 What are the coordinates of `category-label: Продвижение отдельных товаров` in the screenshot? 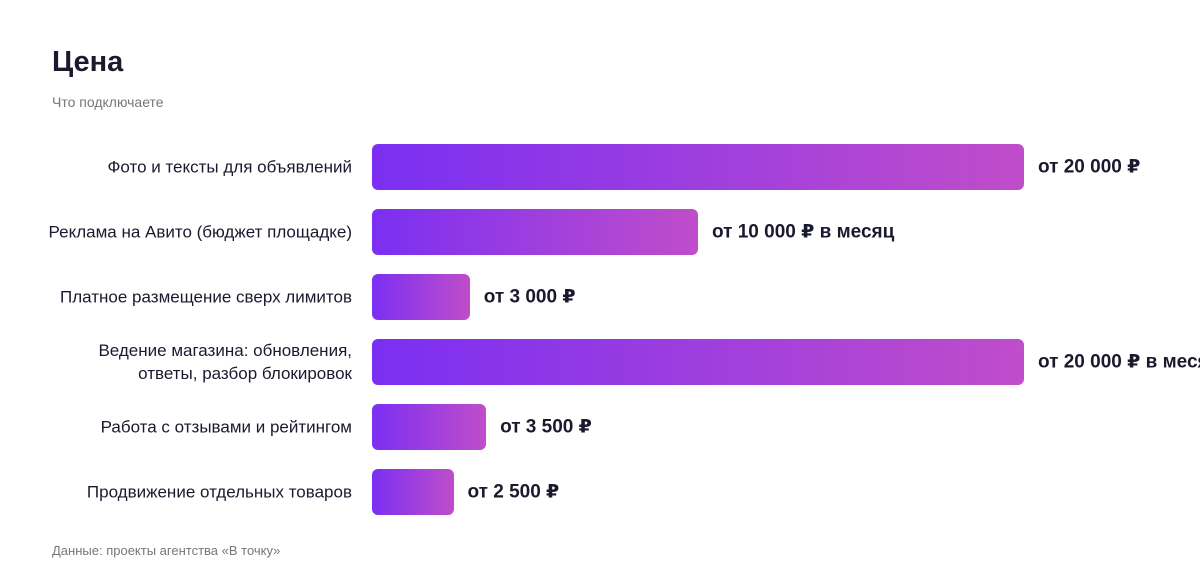 It's located at (219, 492).